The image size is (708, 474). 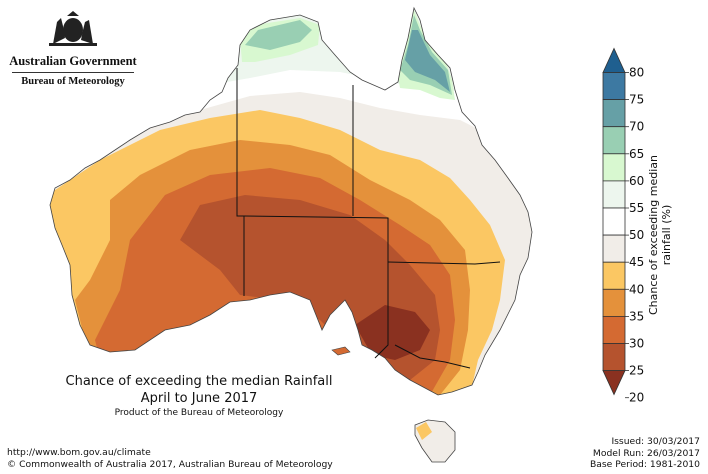 I want to click on legend-tick-label: 55, so click(x=636, y=208).